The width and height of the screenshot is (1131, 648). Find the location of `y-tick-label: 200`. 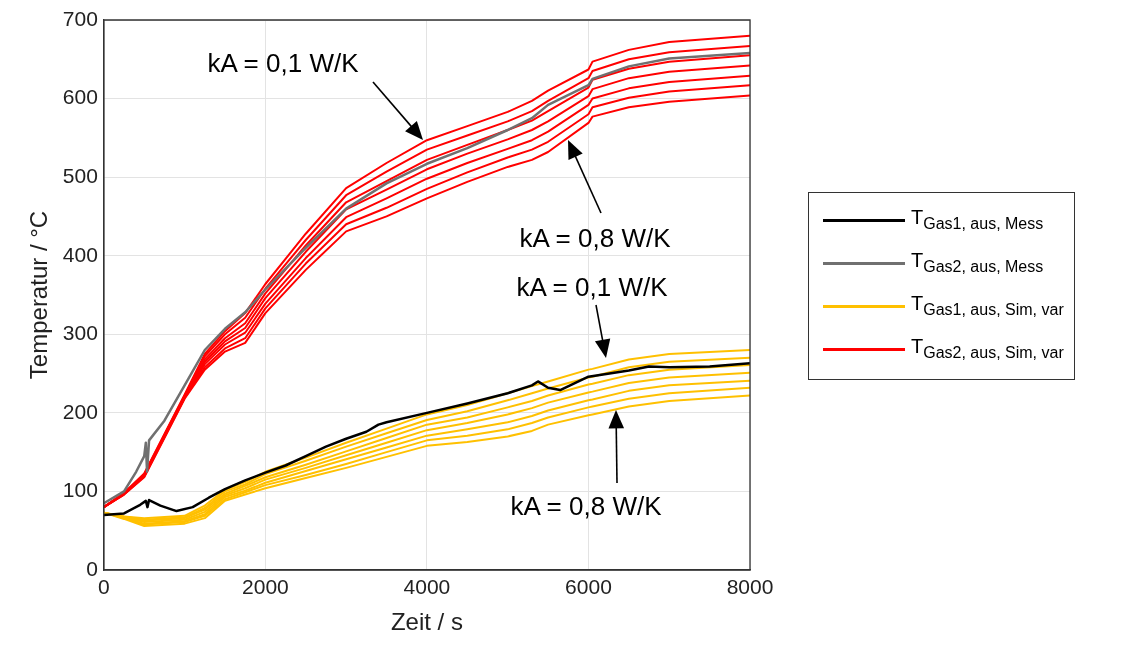

y-tick-label: 200 is located at coordinates (80, 411).